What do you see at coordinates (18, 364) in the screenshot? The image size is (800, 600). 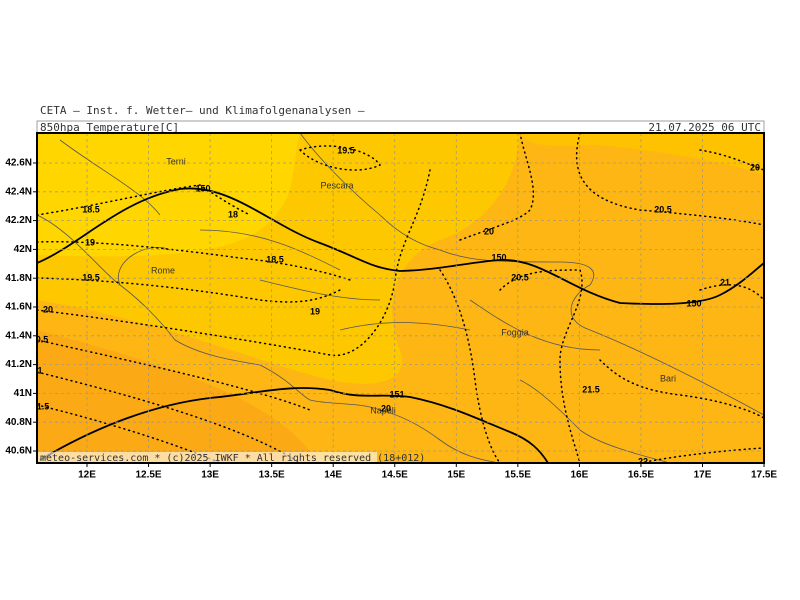 I see `lat-label: 41.2N` at bounding box center [18, 364].